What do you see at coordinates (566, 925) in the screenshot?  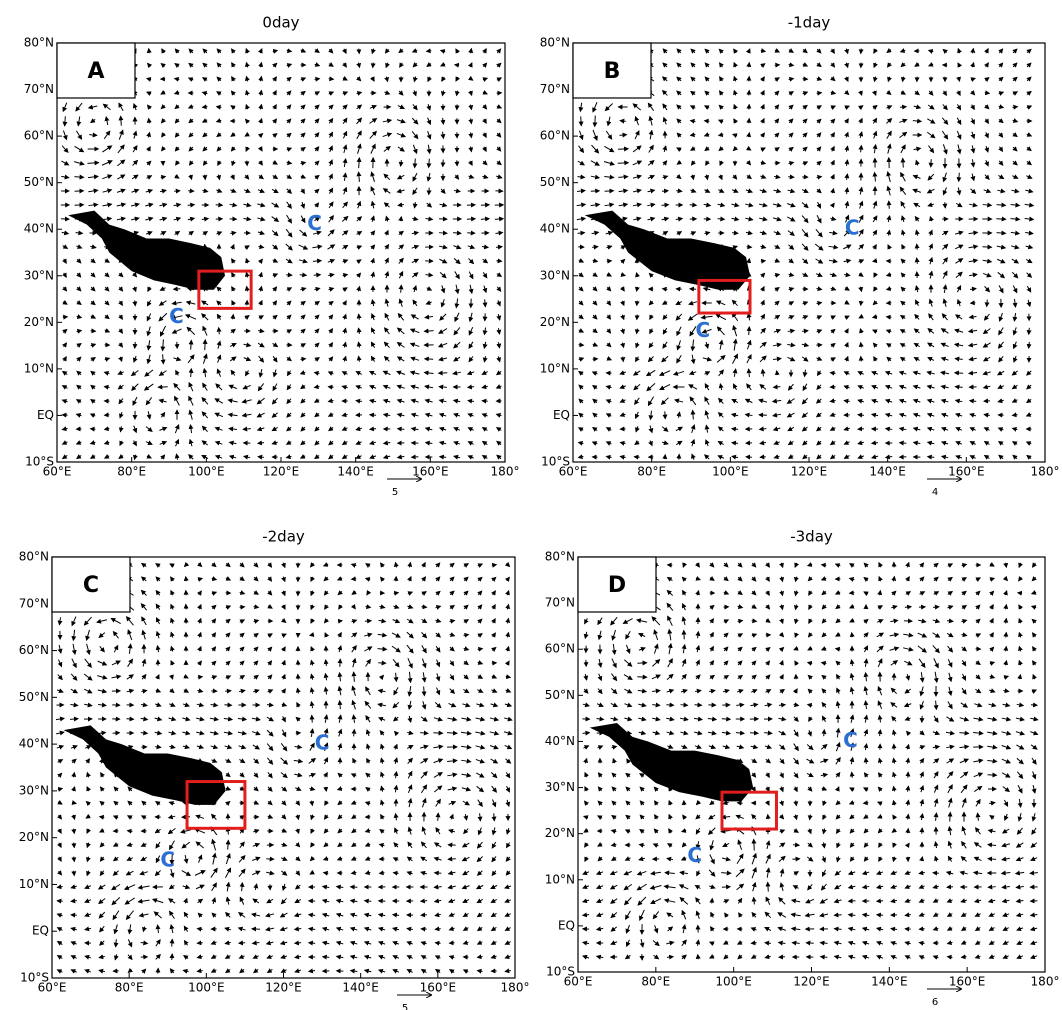 I see `y-tick-label: EQ` at bounding box center [566, 925].